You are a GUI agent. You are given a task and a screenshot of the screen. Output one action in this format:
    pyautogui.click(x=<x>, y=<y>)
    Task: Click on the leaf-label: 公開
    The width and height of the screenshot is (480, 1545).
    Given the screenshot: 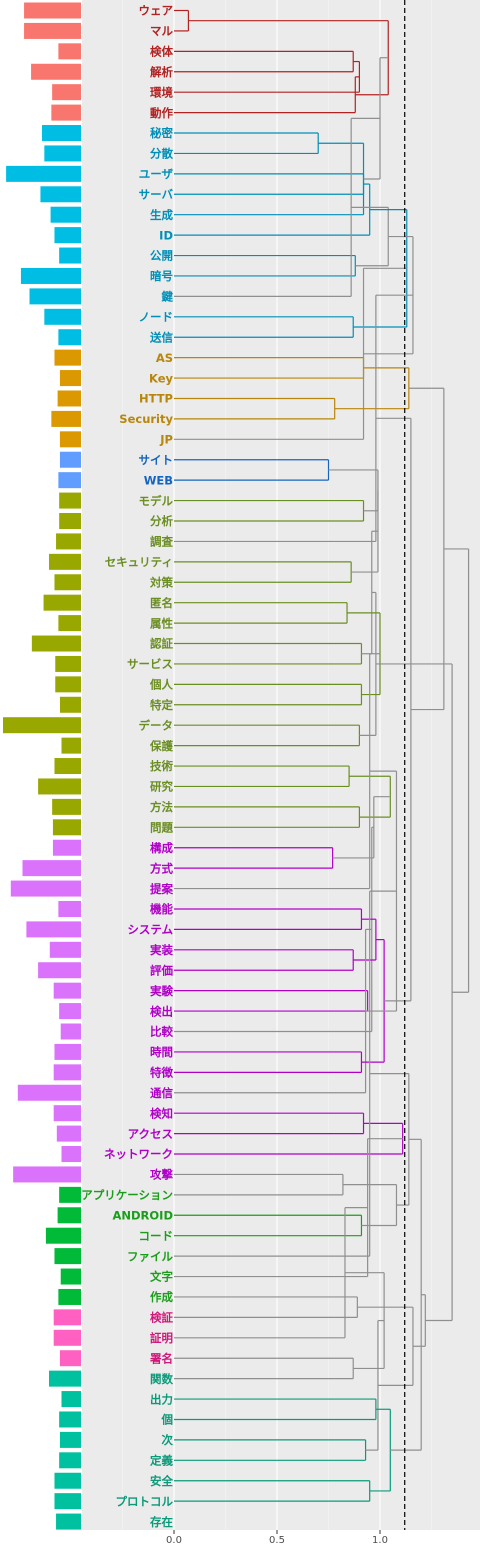 What is the action you would take?
    pyautogui.click(x=161, y=256)
    